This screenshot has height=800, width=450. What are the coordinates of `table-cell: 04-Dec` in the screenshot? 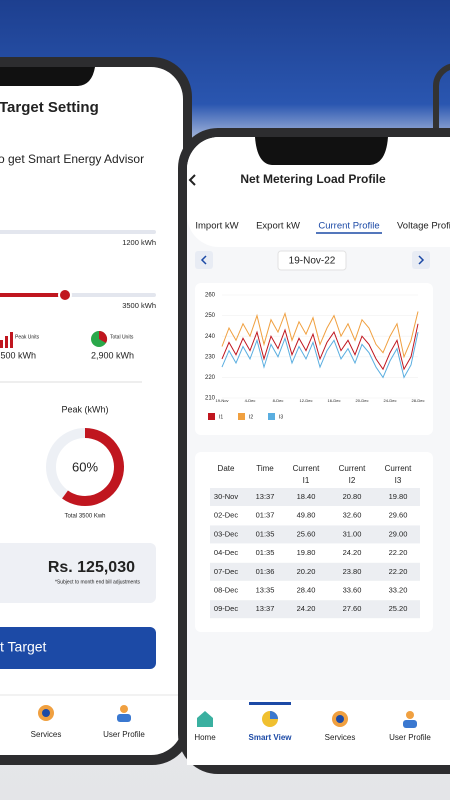 It's located at (226, 552).